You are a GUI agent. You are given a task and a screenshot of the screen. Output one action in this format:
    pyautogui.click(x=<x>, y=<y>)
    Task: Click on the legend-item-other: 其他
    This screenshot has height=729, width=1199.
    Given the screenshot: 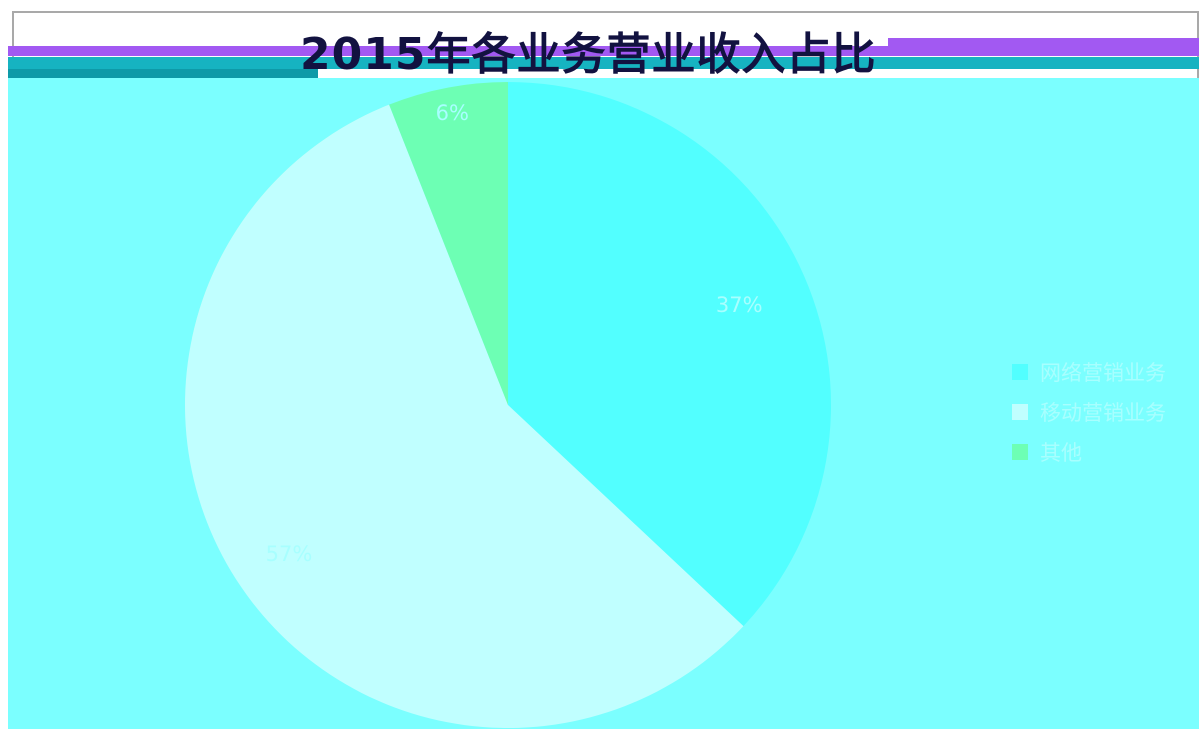 What is the action you would take?
    pyautogui.click(x=1099, y=452)
    